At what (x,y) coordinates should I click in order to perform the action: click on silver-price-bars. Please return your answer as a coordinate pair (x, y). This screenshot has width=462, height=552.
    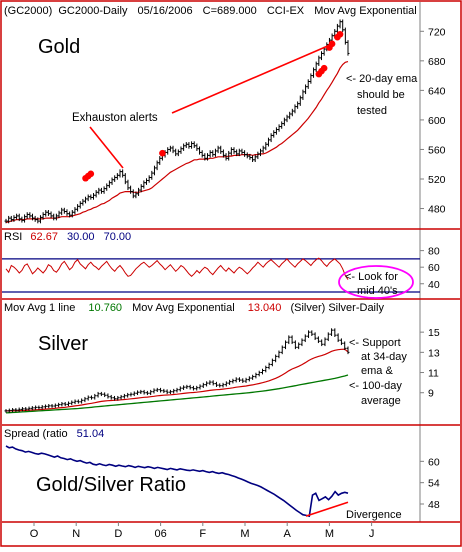
    Looking at the image, I should click on (177, 370).